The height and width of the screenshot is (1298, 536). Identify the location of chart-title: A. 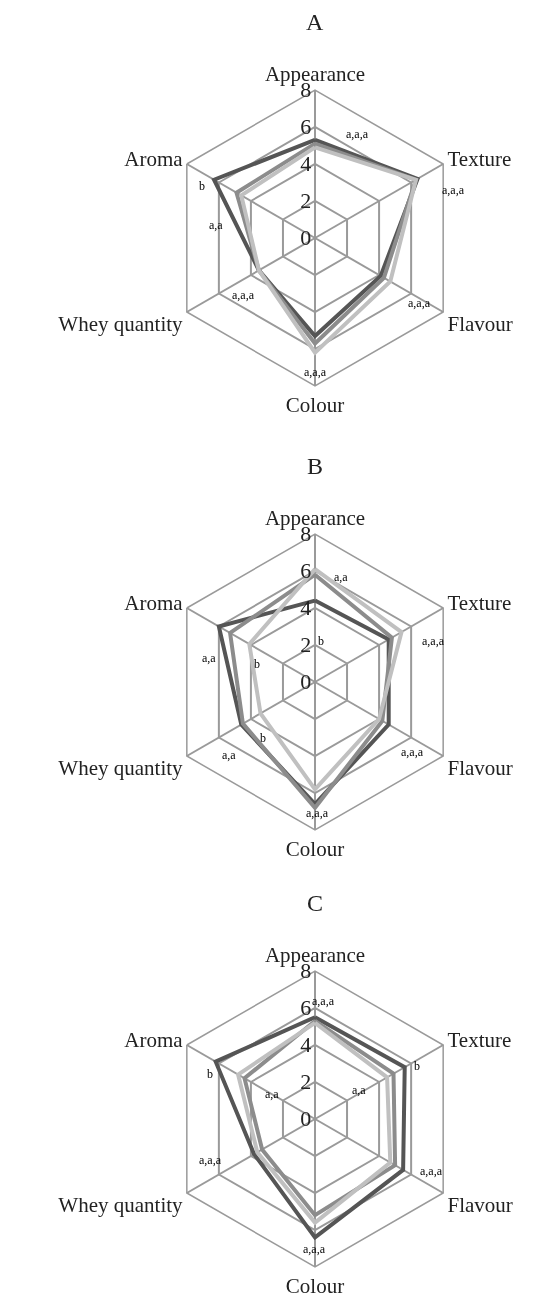
(315, 22).